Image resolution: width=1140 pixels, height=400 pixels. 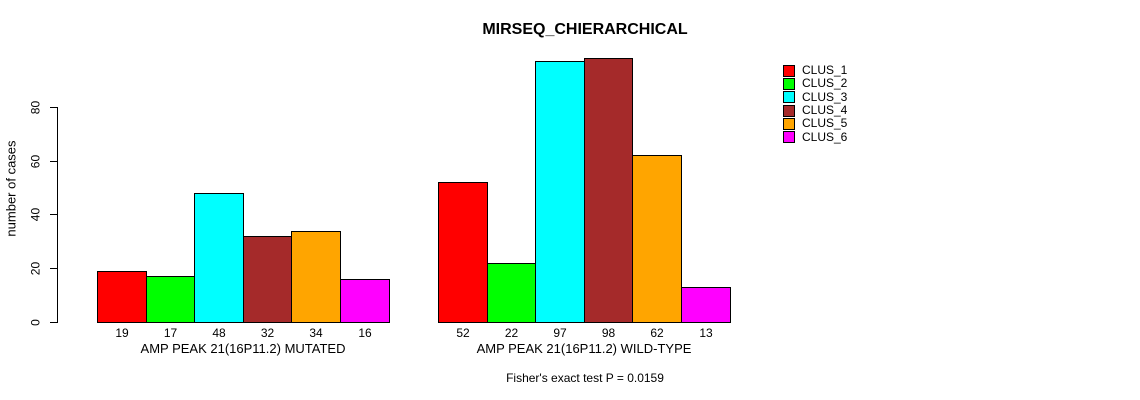 What do you see at coordinates (35, 161) in the screenshot?
I see `y-axis-tick-label: 60` at bounding box center [35, 161].